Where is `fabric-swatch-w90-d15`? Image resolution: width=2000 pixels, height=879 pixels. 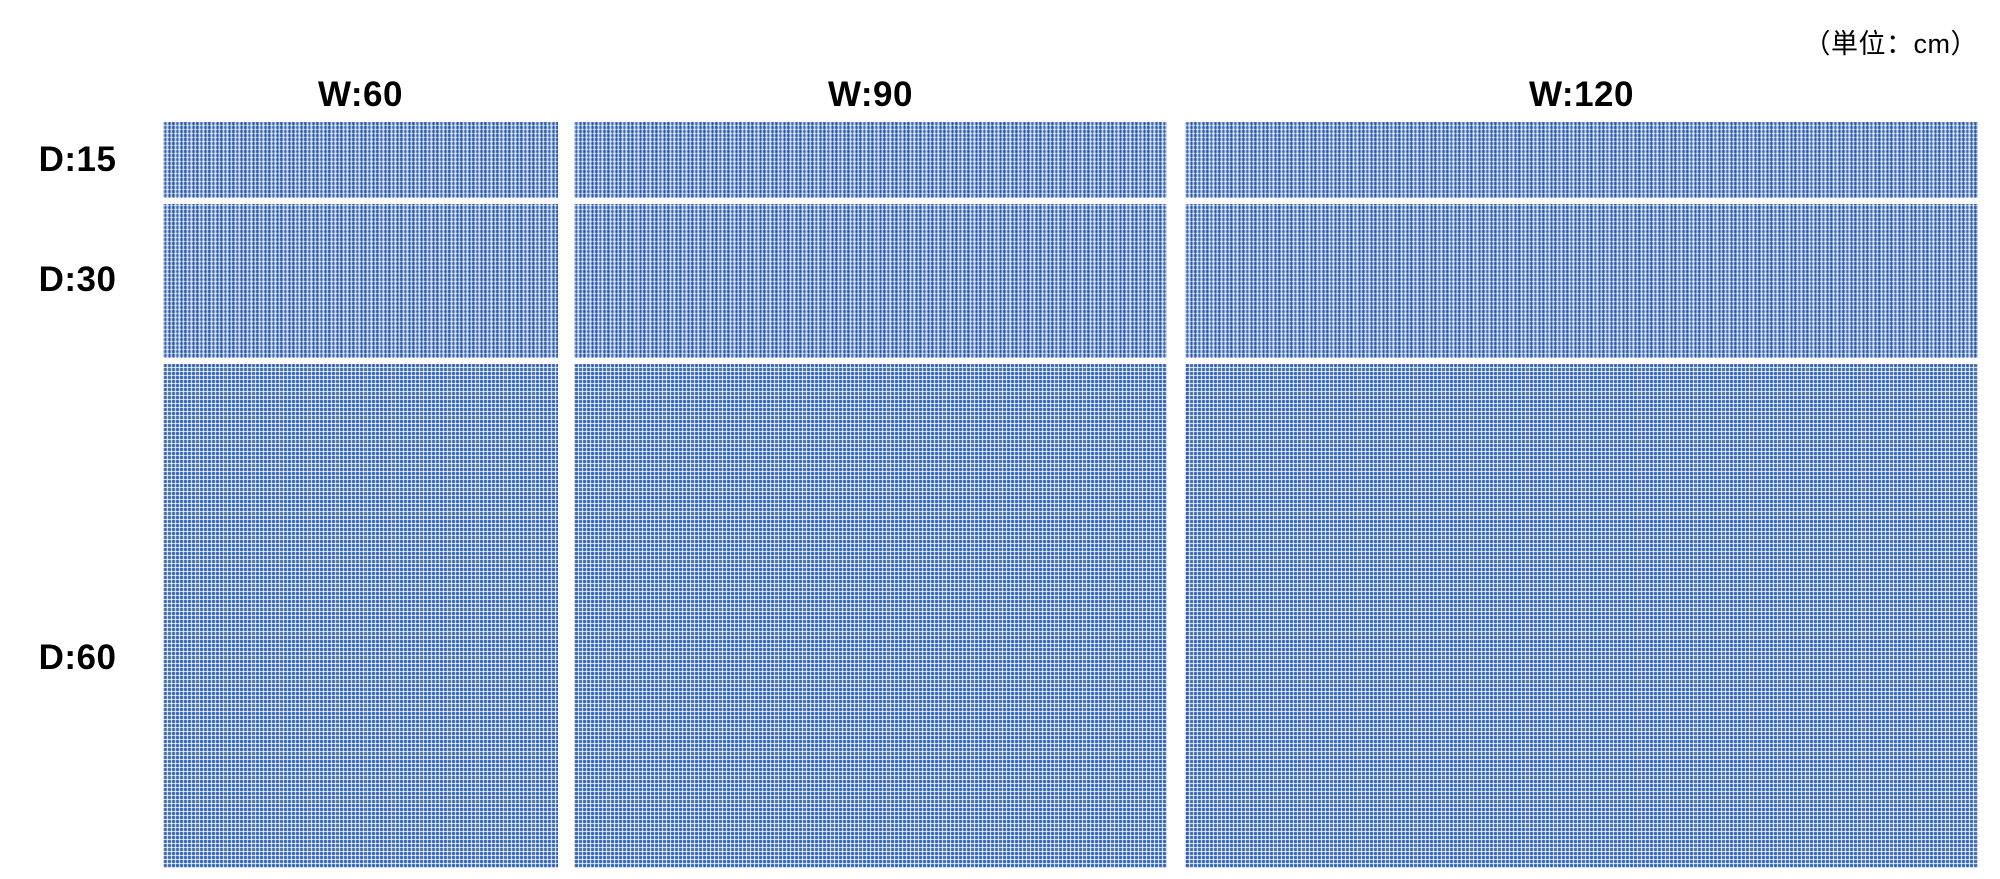
fabric-swatch-w90-d15 is located at coordinates (870, 160).